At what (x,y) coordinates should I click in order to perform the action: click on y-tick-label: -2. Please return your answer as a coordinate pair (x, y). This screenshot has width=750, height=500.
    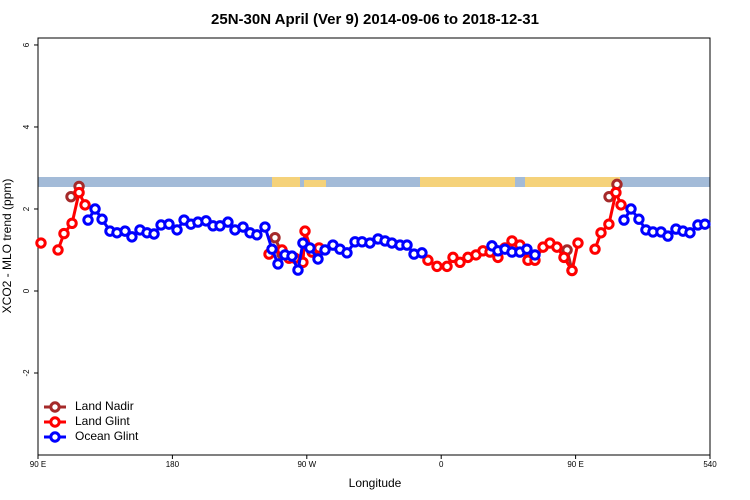
    Looking at the image, I should click on (26, 373).